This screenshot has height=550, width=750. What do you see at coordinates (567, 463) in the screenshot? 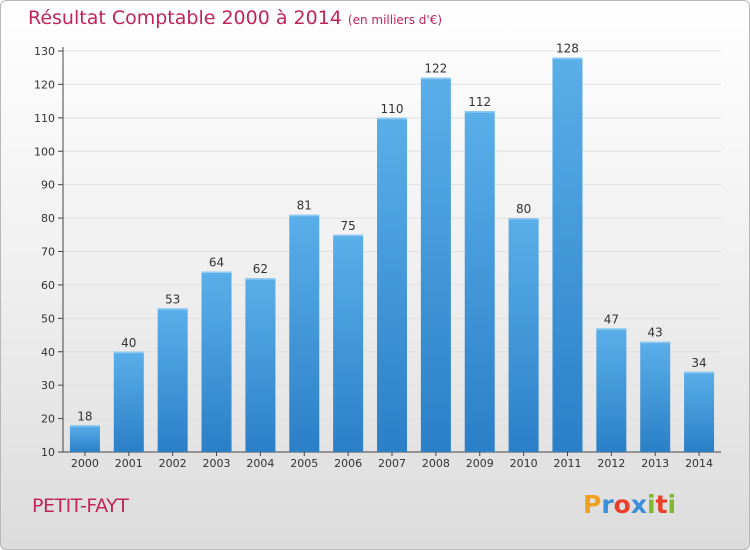
I see `x-tick-label-2011: 2011` at bounding box center [567, 463].